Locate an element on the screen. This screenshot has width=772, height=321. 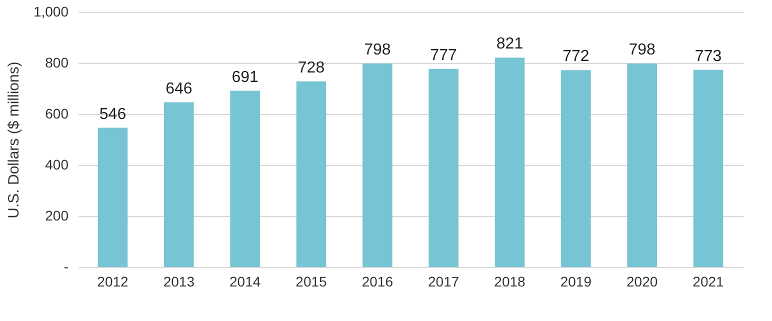
x-tick-label: 2013 is located at coordinates (179, 282).